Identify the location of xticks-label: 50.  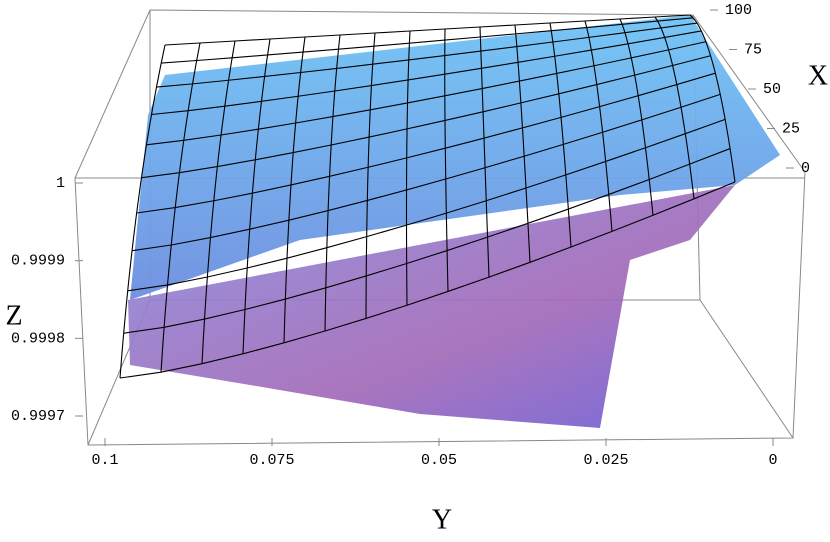
(772, 89).